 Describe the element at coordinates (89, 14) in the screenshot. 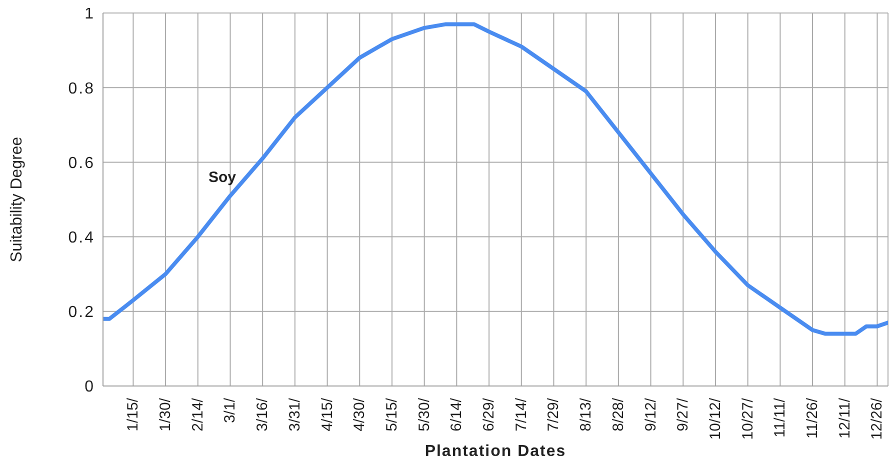

I see `y-tick-label: 1` at that location.